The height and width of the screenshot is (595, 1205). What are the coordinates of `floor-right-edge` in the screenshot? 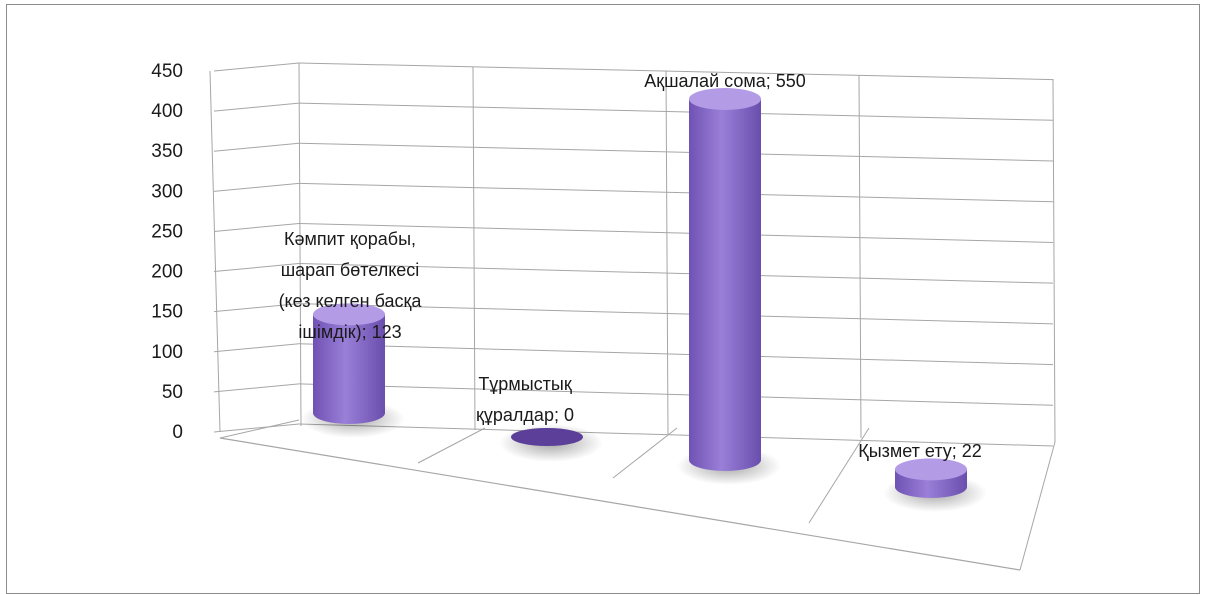 It's located at (1037, 506).